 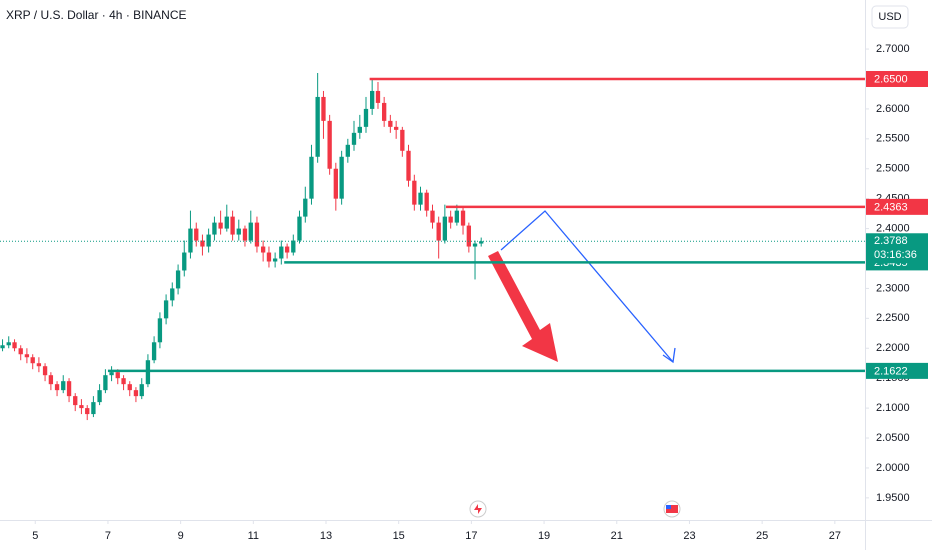 I want to click on y-tick-label: 1.9500, so click(x=893, y=498).